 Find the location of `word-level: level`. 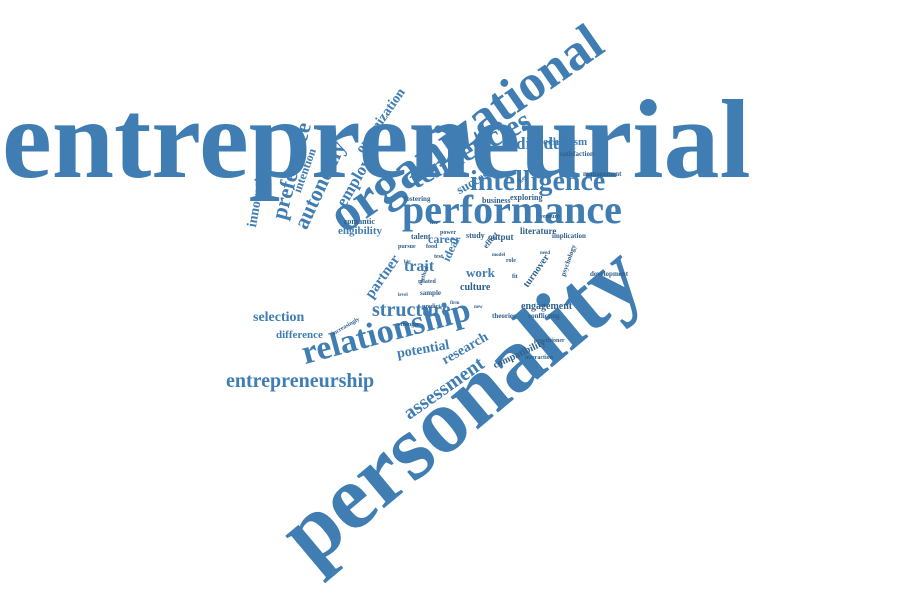

word-level: level is located at coordinates (403, 295).